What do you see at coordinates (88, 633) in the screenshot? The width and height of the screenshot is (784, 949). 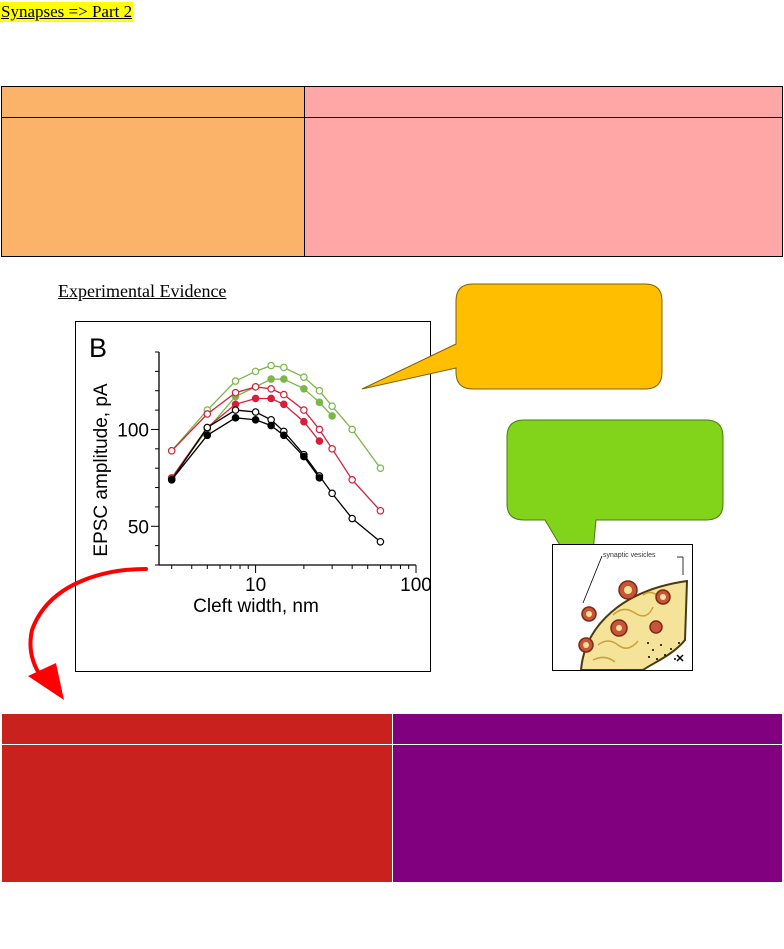 I see `red-curved-arrow` at bounding box center [88, 633].